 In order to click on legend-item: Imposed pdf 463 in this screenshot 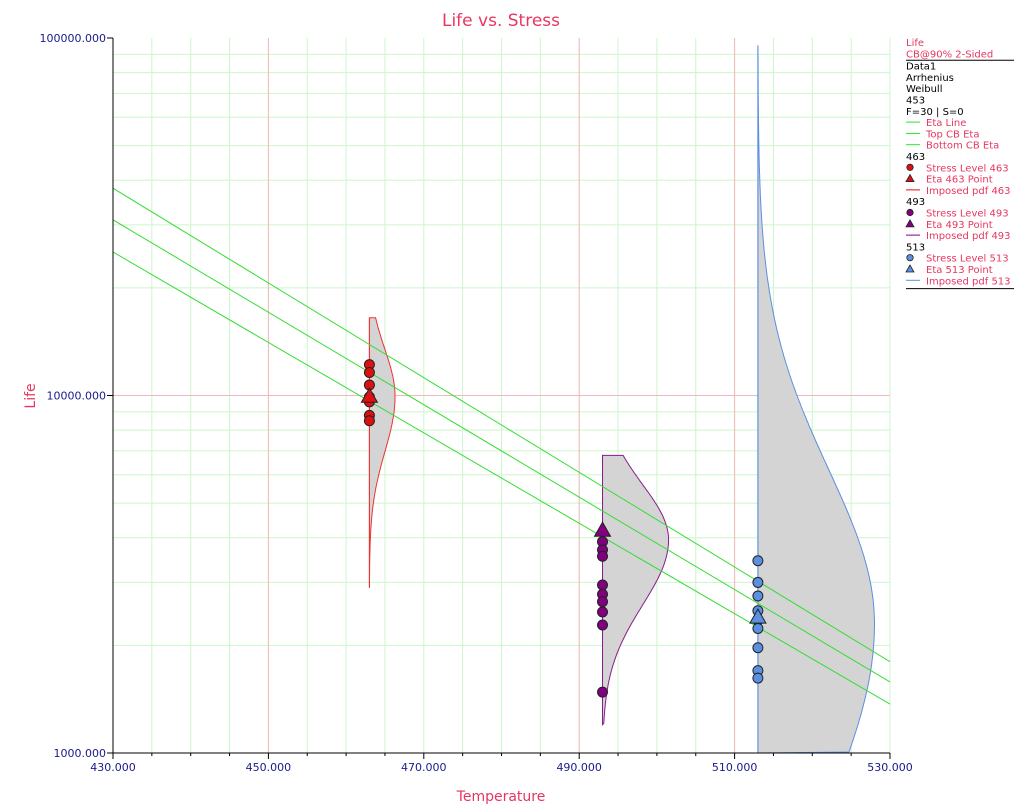, I will do `click(968, 191)`.